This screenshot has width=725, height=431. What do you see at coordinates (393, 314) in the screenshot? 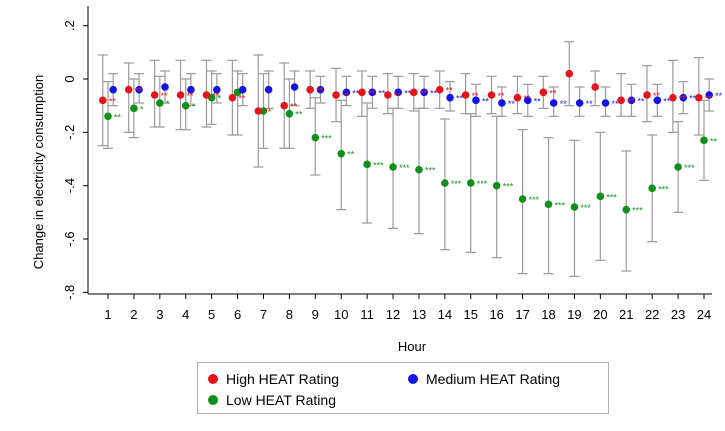
I see `x-tick-label: 12` at bounding box center [393, 314].